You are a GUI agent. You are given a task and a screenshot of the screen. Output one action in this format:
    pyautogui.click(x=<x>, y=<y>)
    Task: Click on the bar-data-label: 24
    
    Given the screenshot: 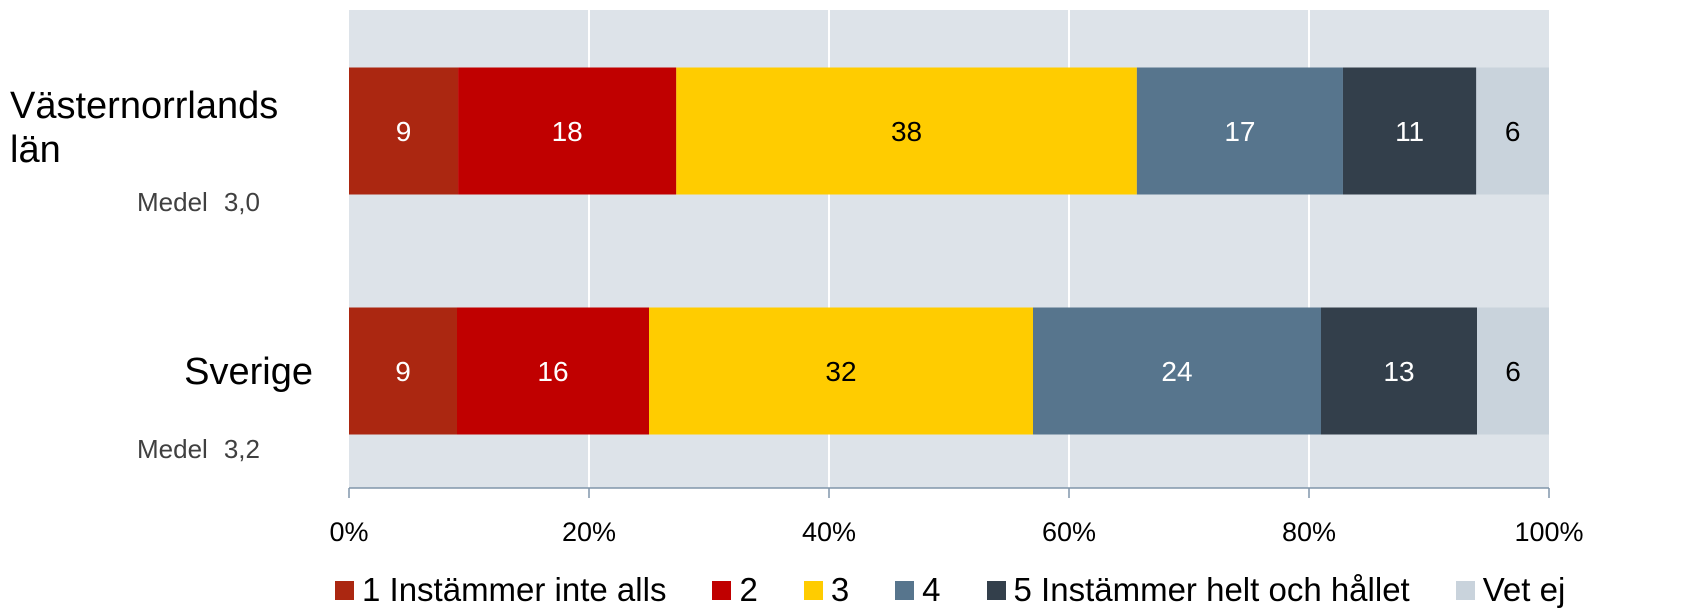 What is the action you would take?
    pyautogui.click(x=1176, y=371)
    